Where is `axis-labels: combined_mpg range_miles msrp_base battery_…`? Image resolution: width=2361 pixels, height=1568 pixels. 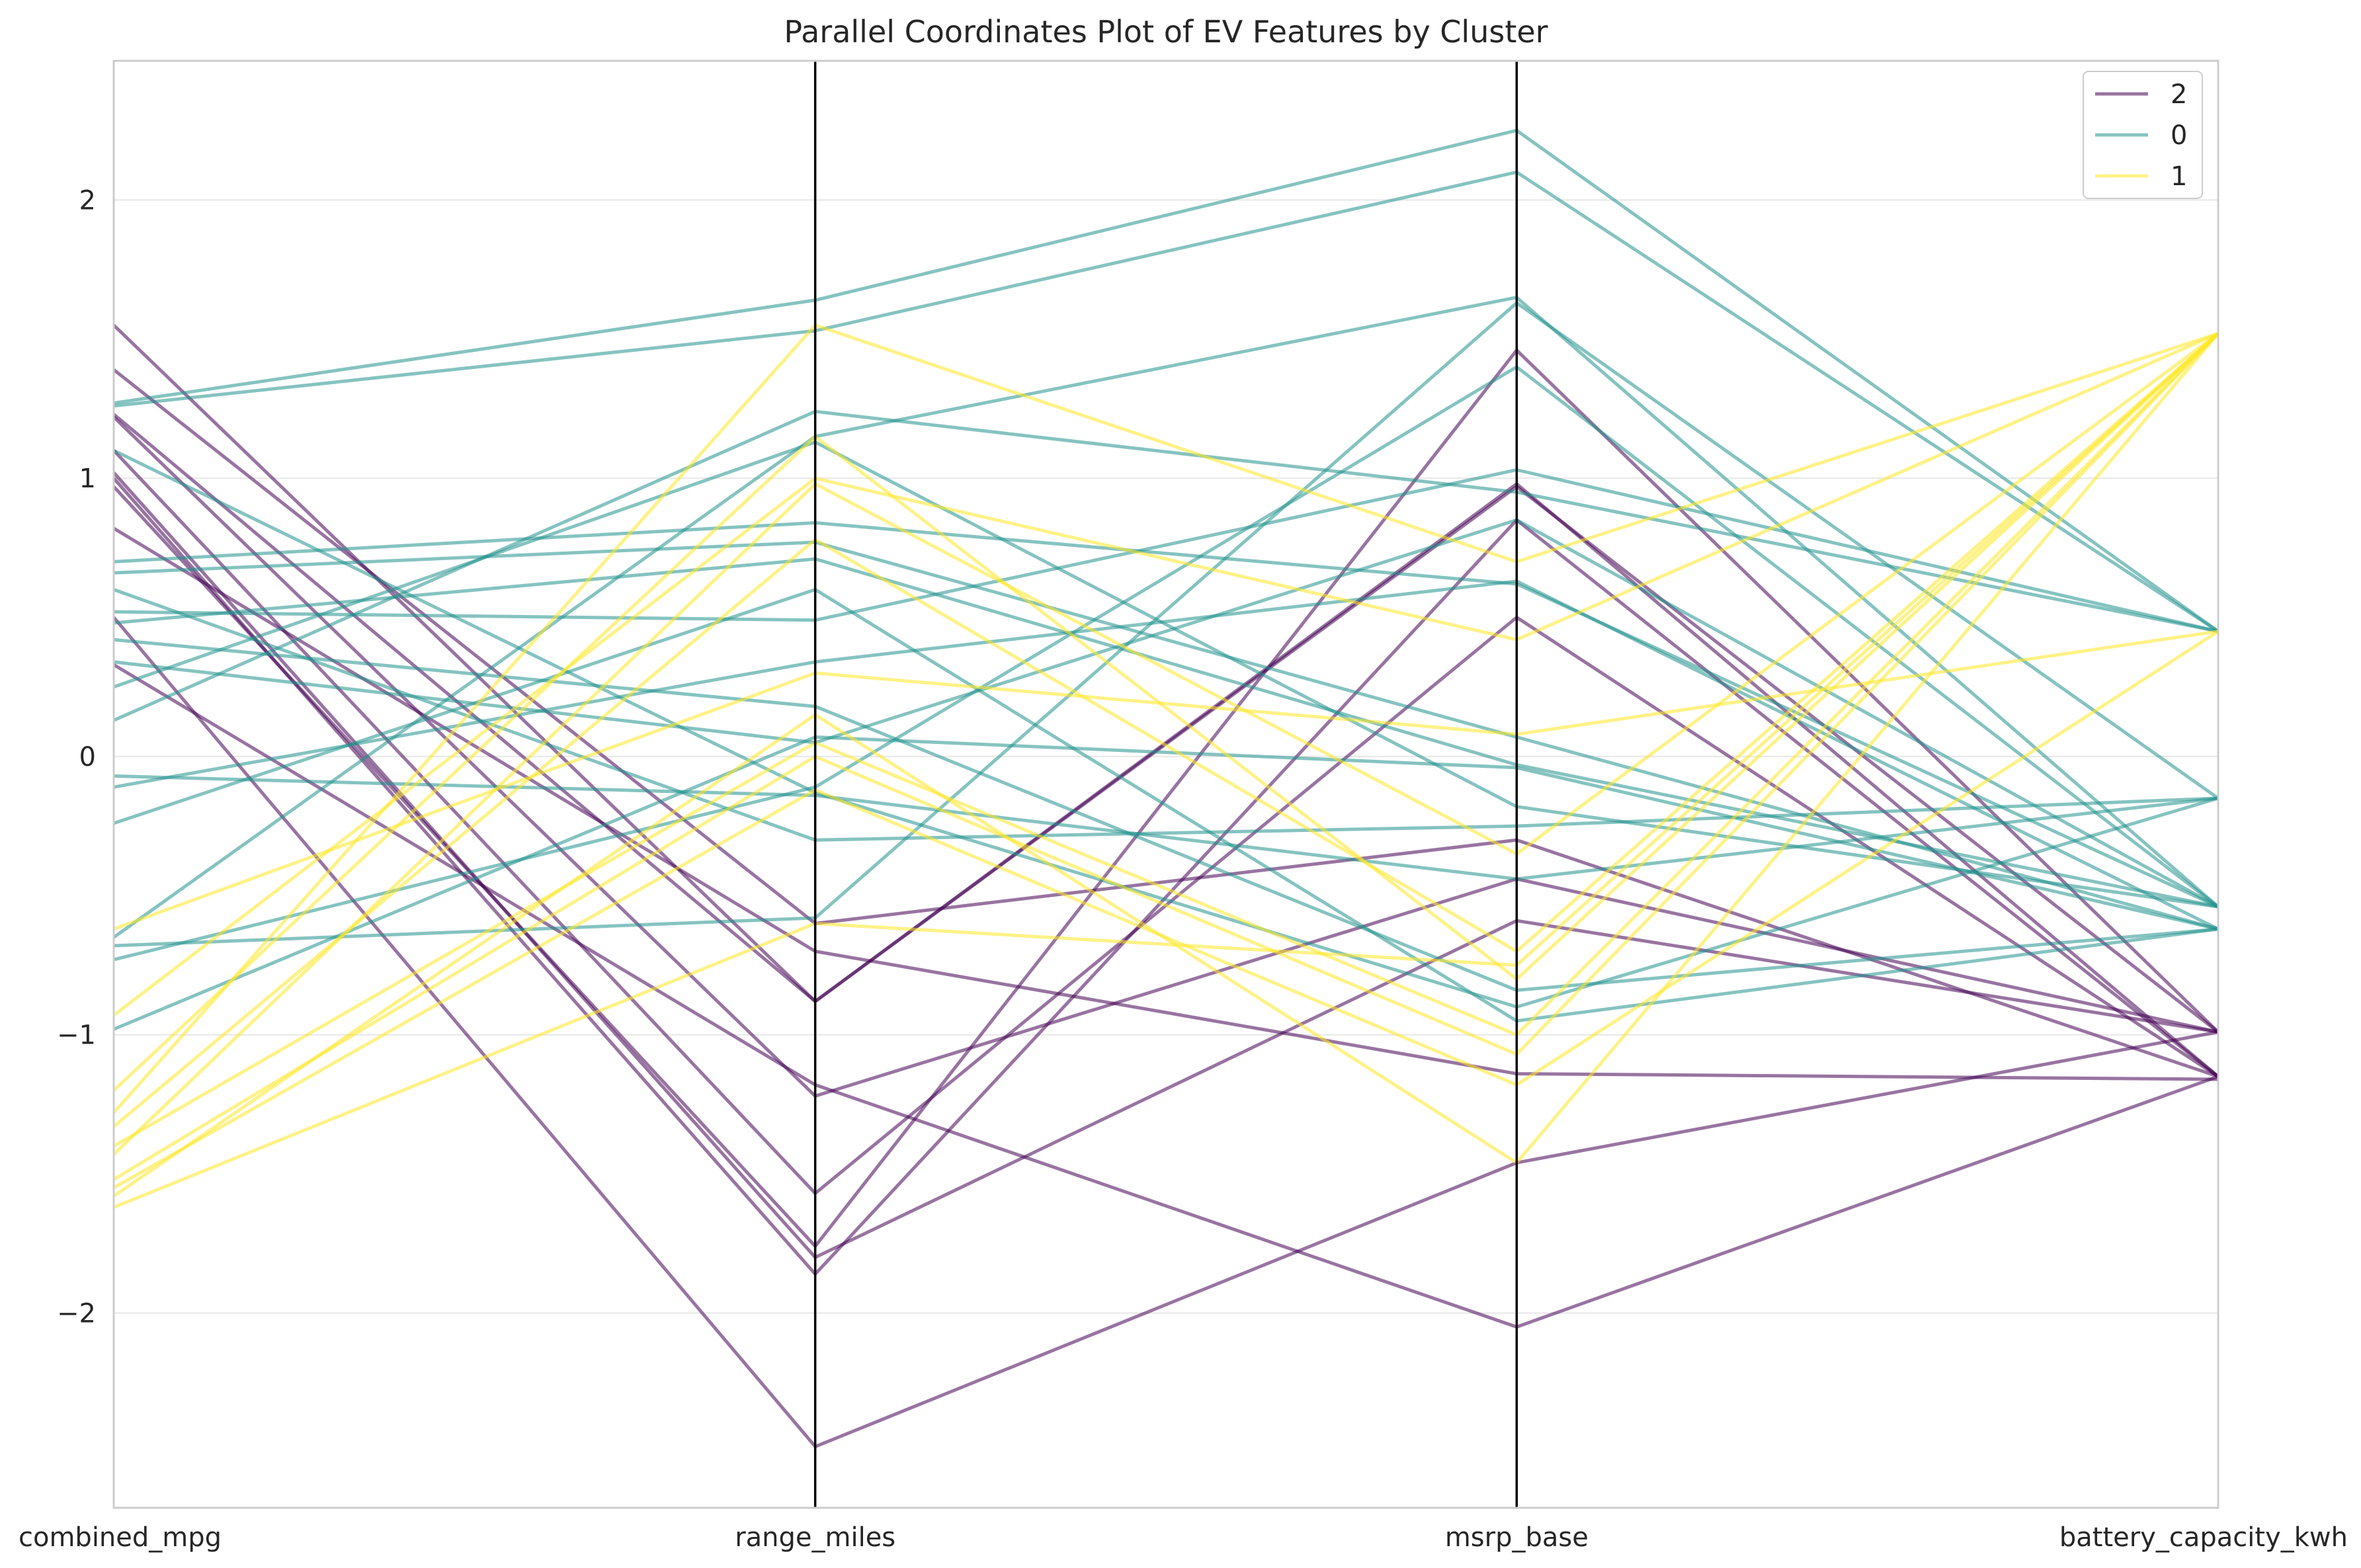
axis-labels: combined_mpg range_miles msrp_base battery_… is located at coordinates (1183, 1537).